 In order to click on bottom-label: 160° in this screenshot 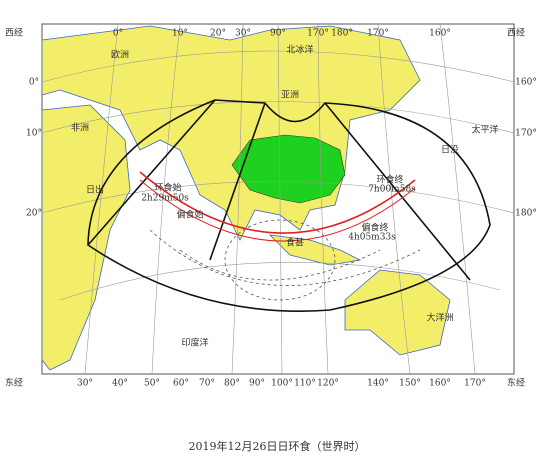, I will do `click(440, 384)`.